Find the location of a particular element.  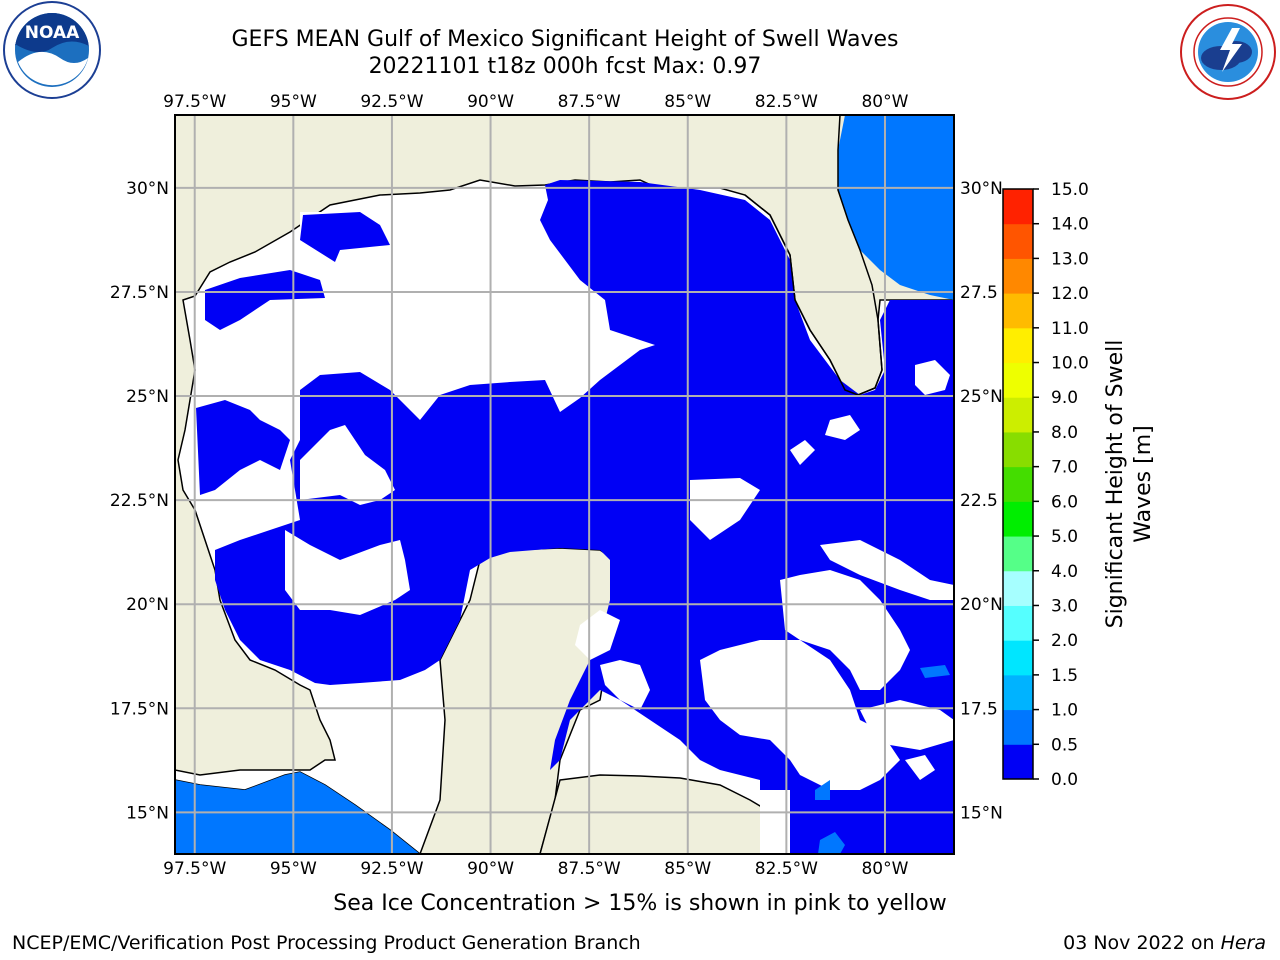

lat-label-left: 15°N is located at coordinates (147, 813).